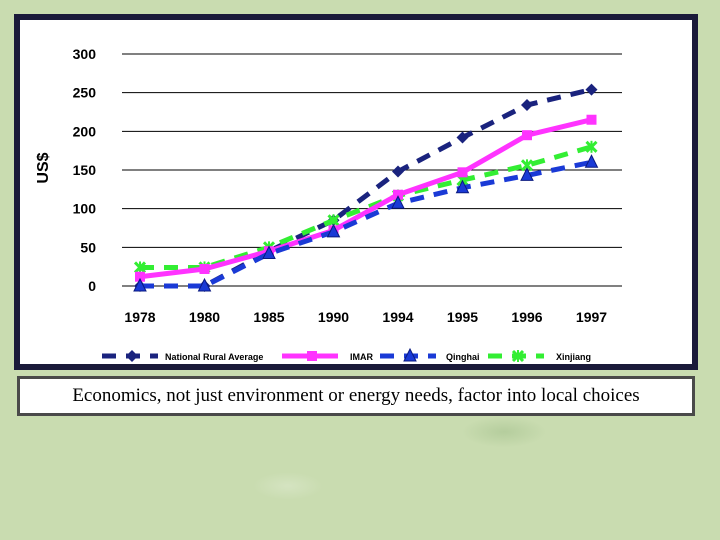  I want to click on legend-item-national-rural-average: National Rural Average, so click(182, 356).